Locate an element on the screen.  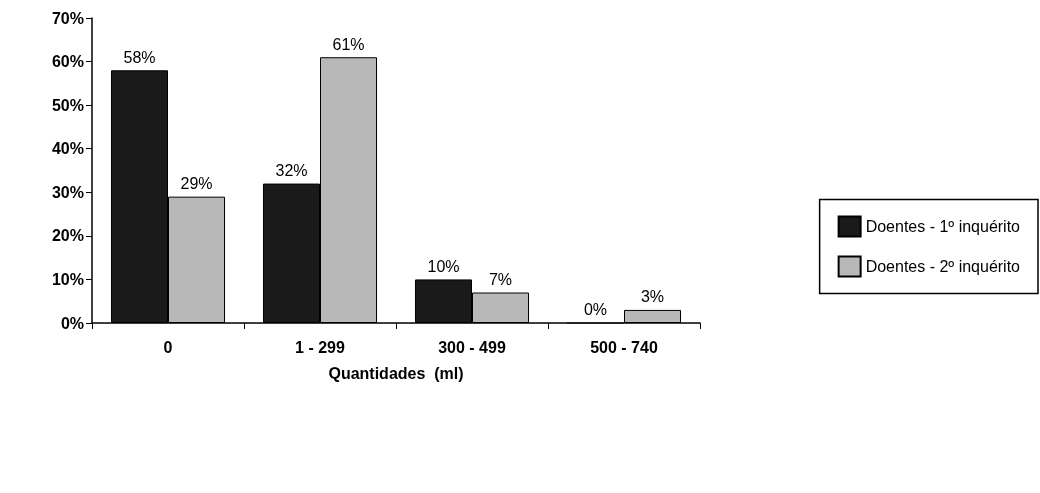
x-tick-label: 0 is located at coordinates (168, 347).